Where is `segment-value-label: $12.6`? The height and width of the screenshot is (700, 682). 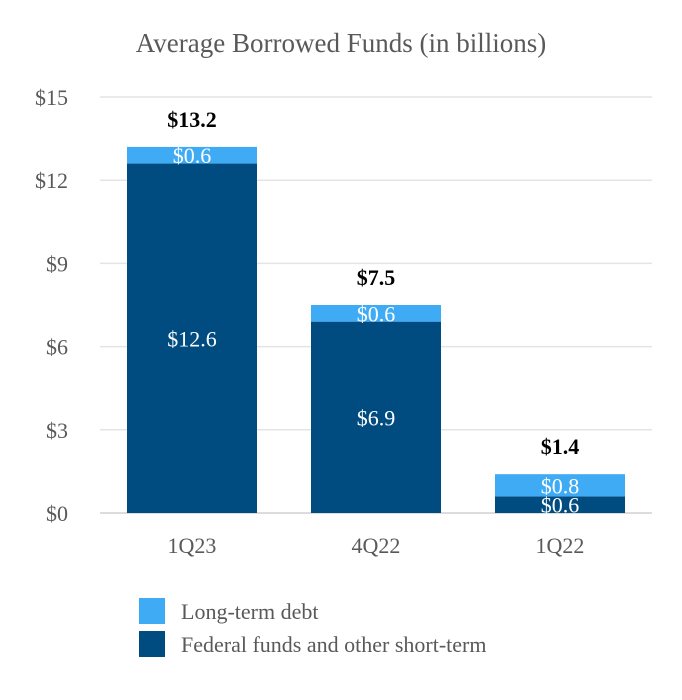
segment-value-label: $12.6 is located at coordinates (192, 338).